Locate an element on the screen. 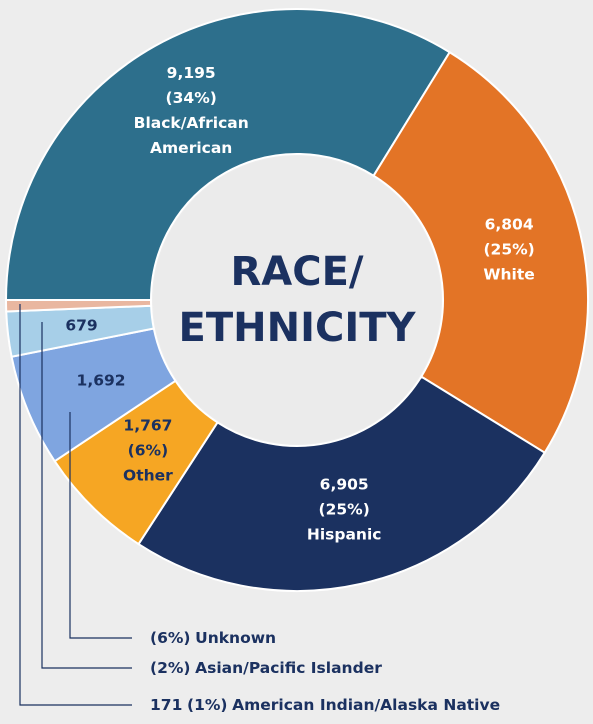 This screenshot has width=593, height=724. outside-label: 171 (1%) American Indian/Alaska Native is located at coordinates (325, 705).